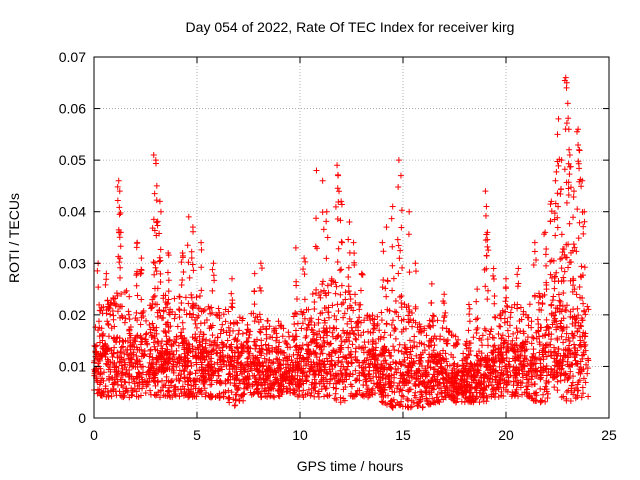 Image resolution: width=640 pixels, height=480 pixels. Describe the element at coordinates (72, 263) in the screenshot. I see `y-tick-label: 0.03` at that location.